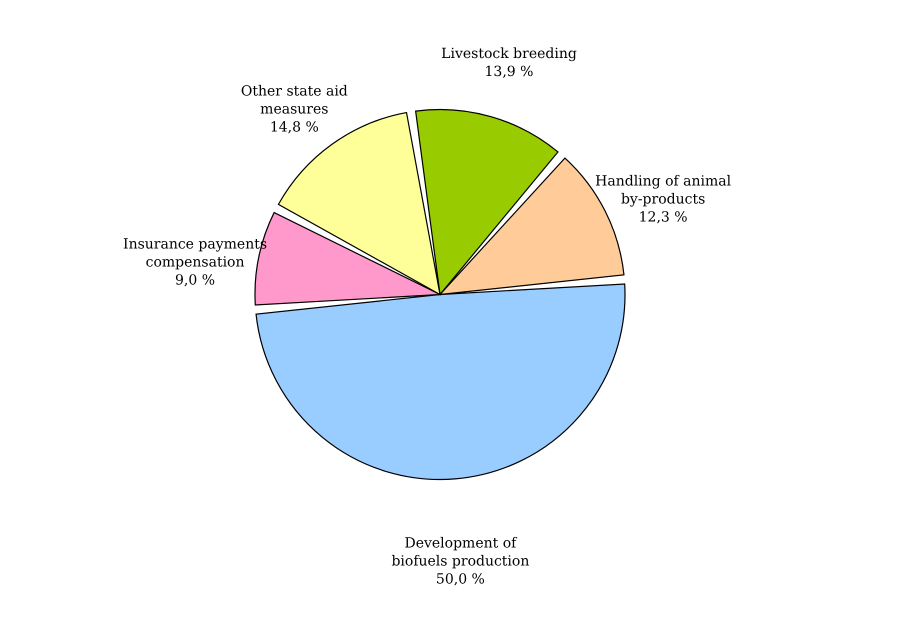 This screenshot has width=910, height=619. I want to click on data-label: 50,0 %, so click(460, 580).